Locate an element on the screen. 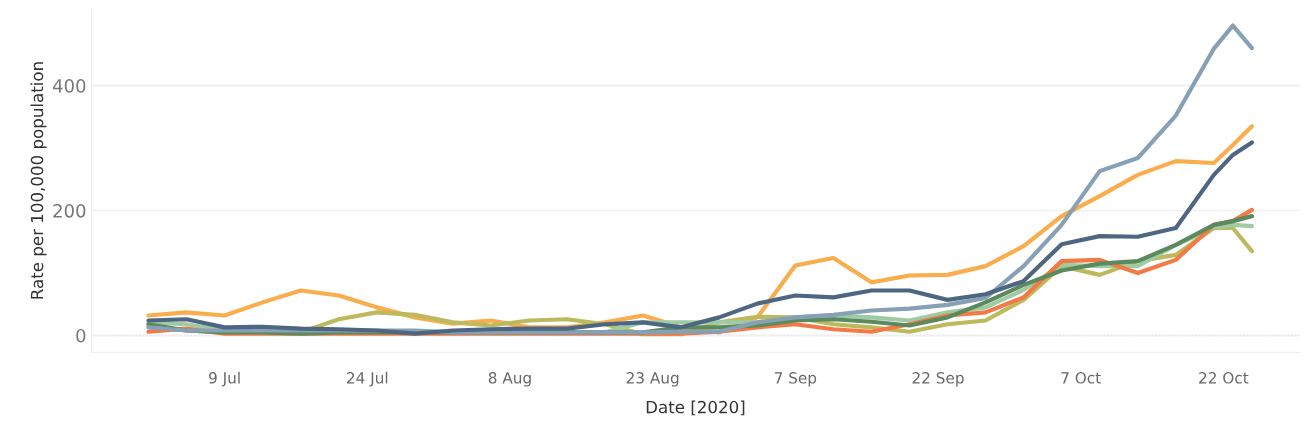  x-tick-label: 22 Sep is located at coordinates (938, 379).